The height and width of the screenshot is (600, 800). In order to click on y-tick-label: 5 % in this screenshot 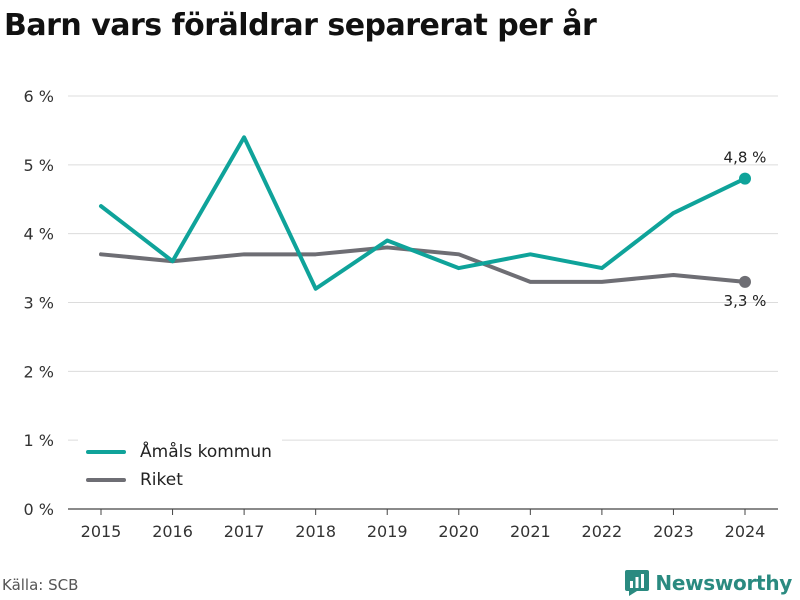, I will do `click(39, 165)`.